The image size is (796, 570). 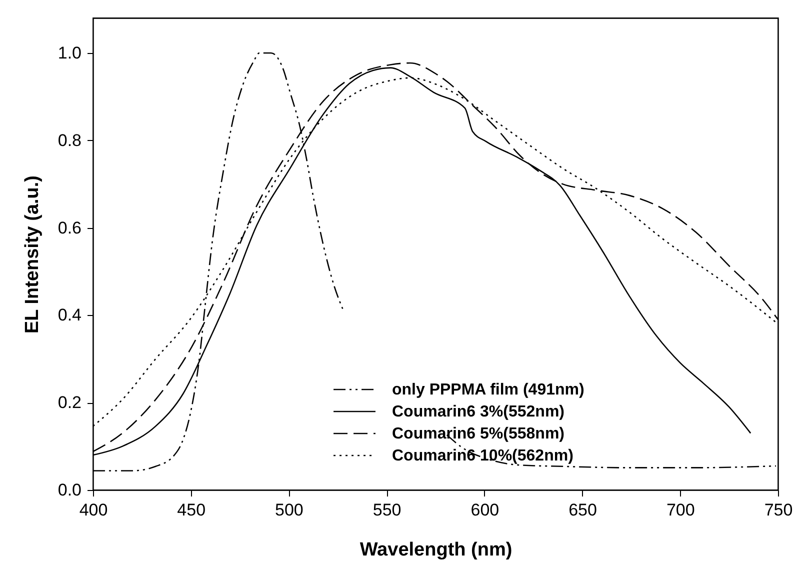 What do you see at coordinates (485, 510) in the screenshot?
I see `x-tick-label: 600` at bounding box center [485, 510].